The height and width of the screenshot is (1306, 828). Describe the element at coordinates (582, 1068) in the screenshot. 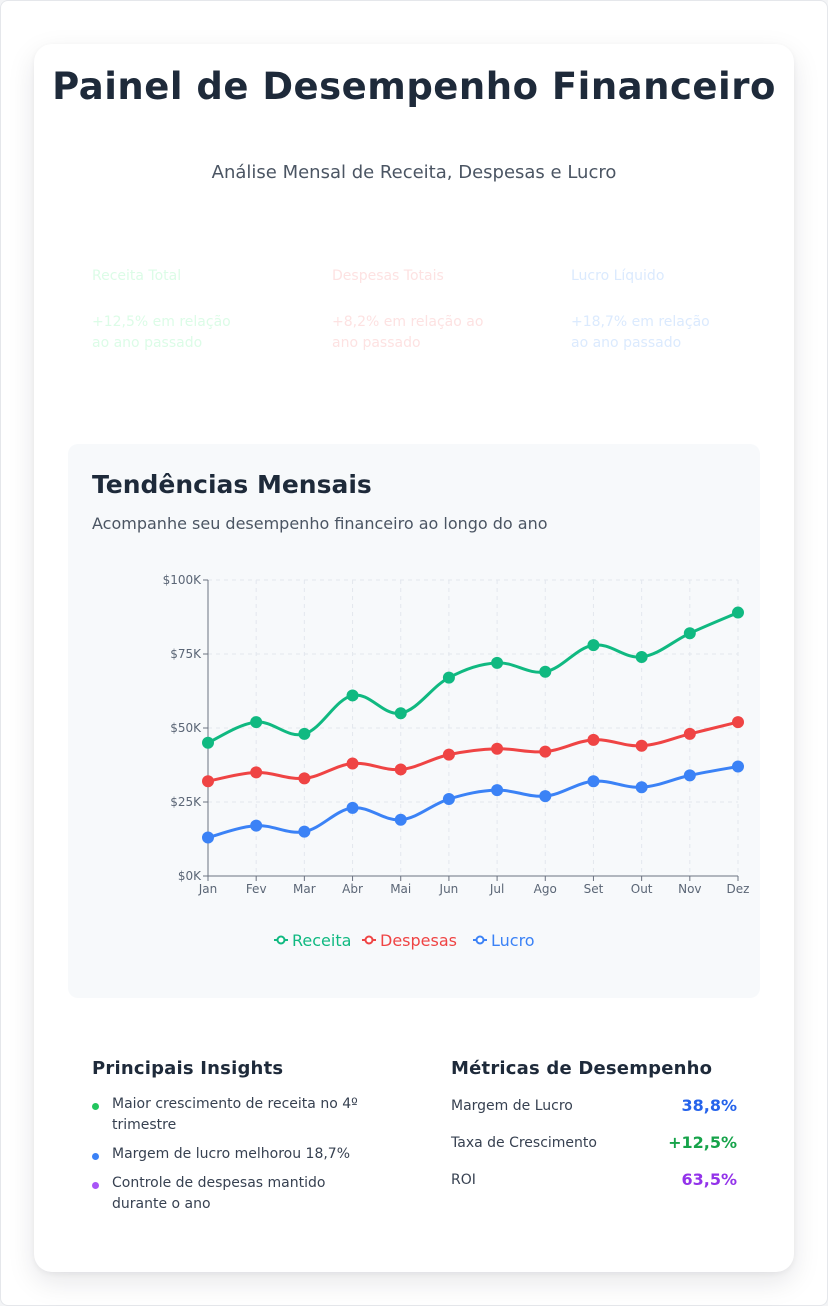

I see `metrics-title: Métricas de Desempenho` at that location.